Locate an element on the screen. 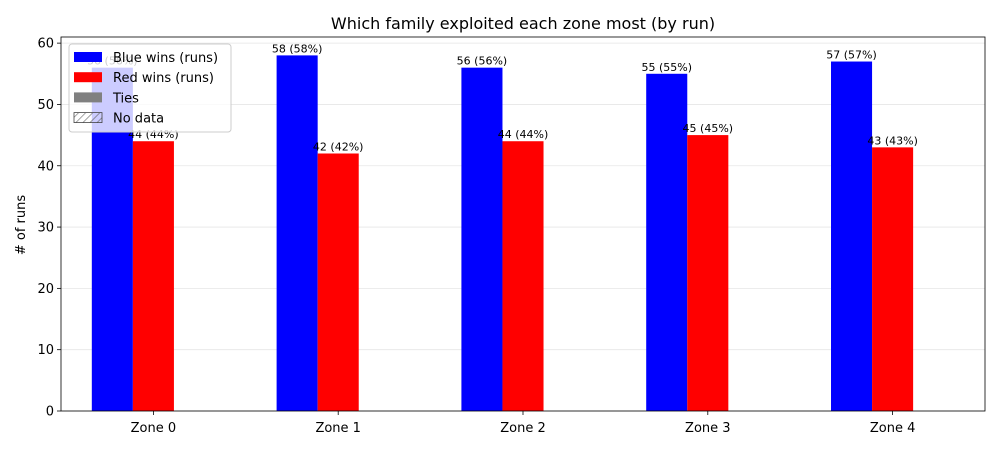 The height and width of the screenshot is (455, 1000). bar-value-label: 45 (45%) is located at coordinates (708, 128).